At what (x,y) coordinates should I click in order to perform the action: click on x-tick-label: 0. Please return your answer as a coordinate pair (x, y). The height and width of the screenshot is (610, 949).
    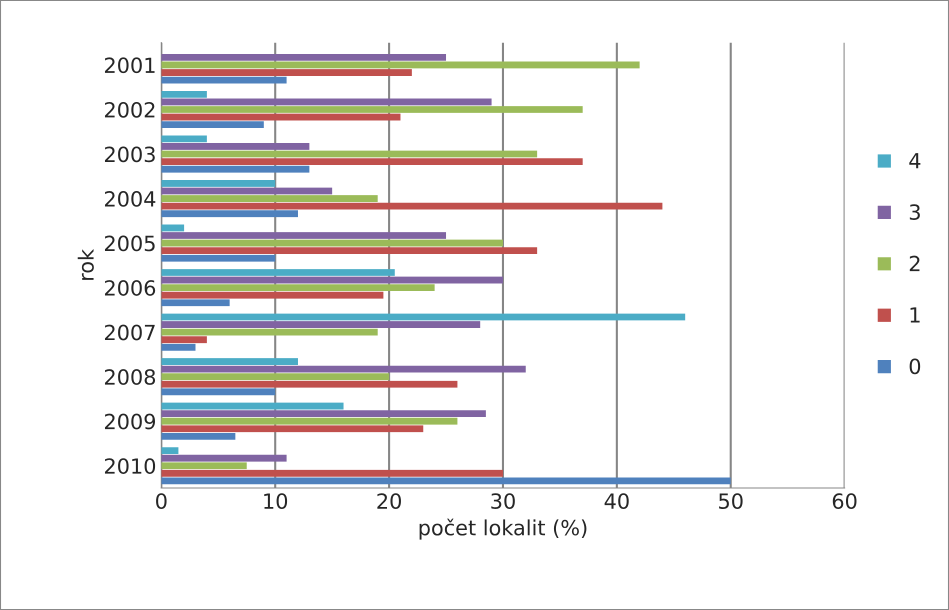
    Looking at the image, I should click on (161, 501).